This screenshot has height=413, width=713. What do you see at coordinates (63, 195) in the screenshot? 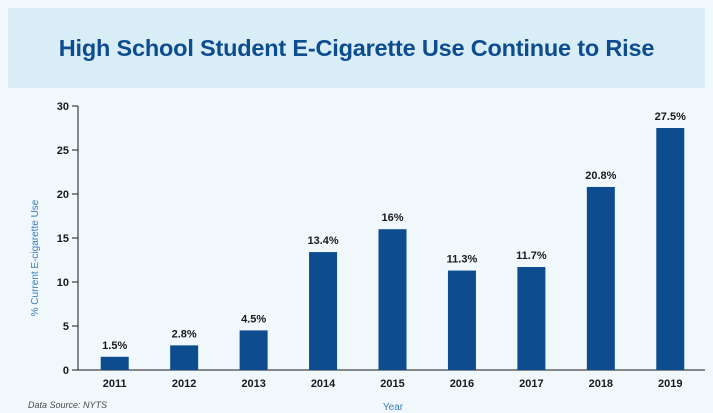
I see `y-tick-label: 20` at bounding box center [63, 195].